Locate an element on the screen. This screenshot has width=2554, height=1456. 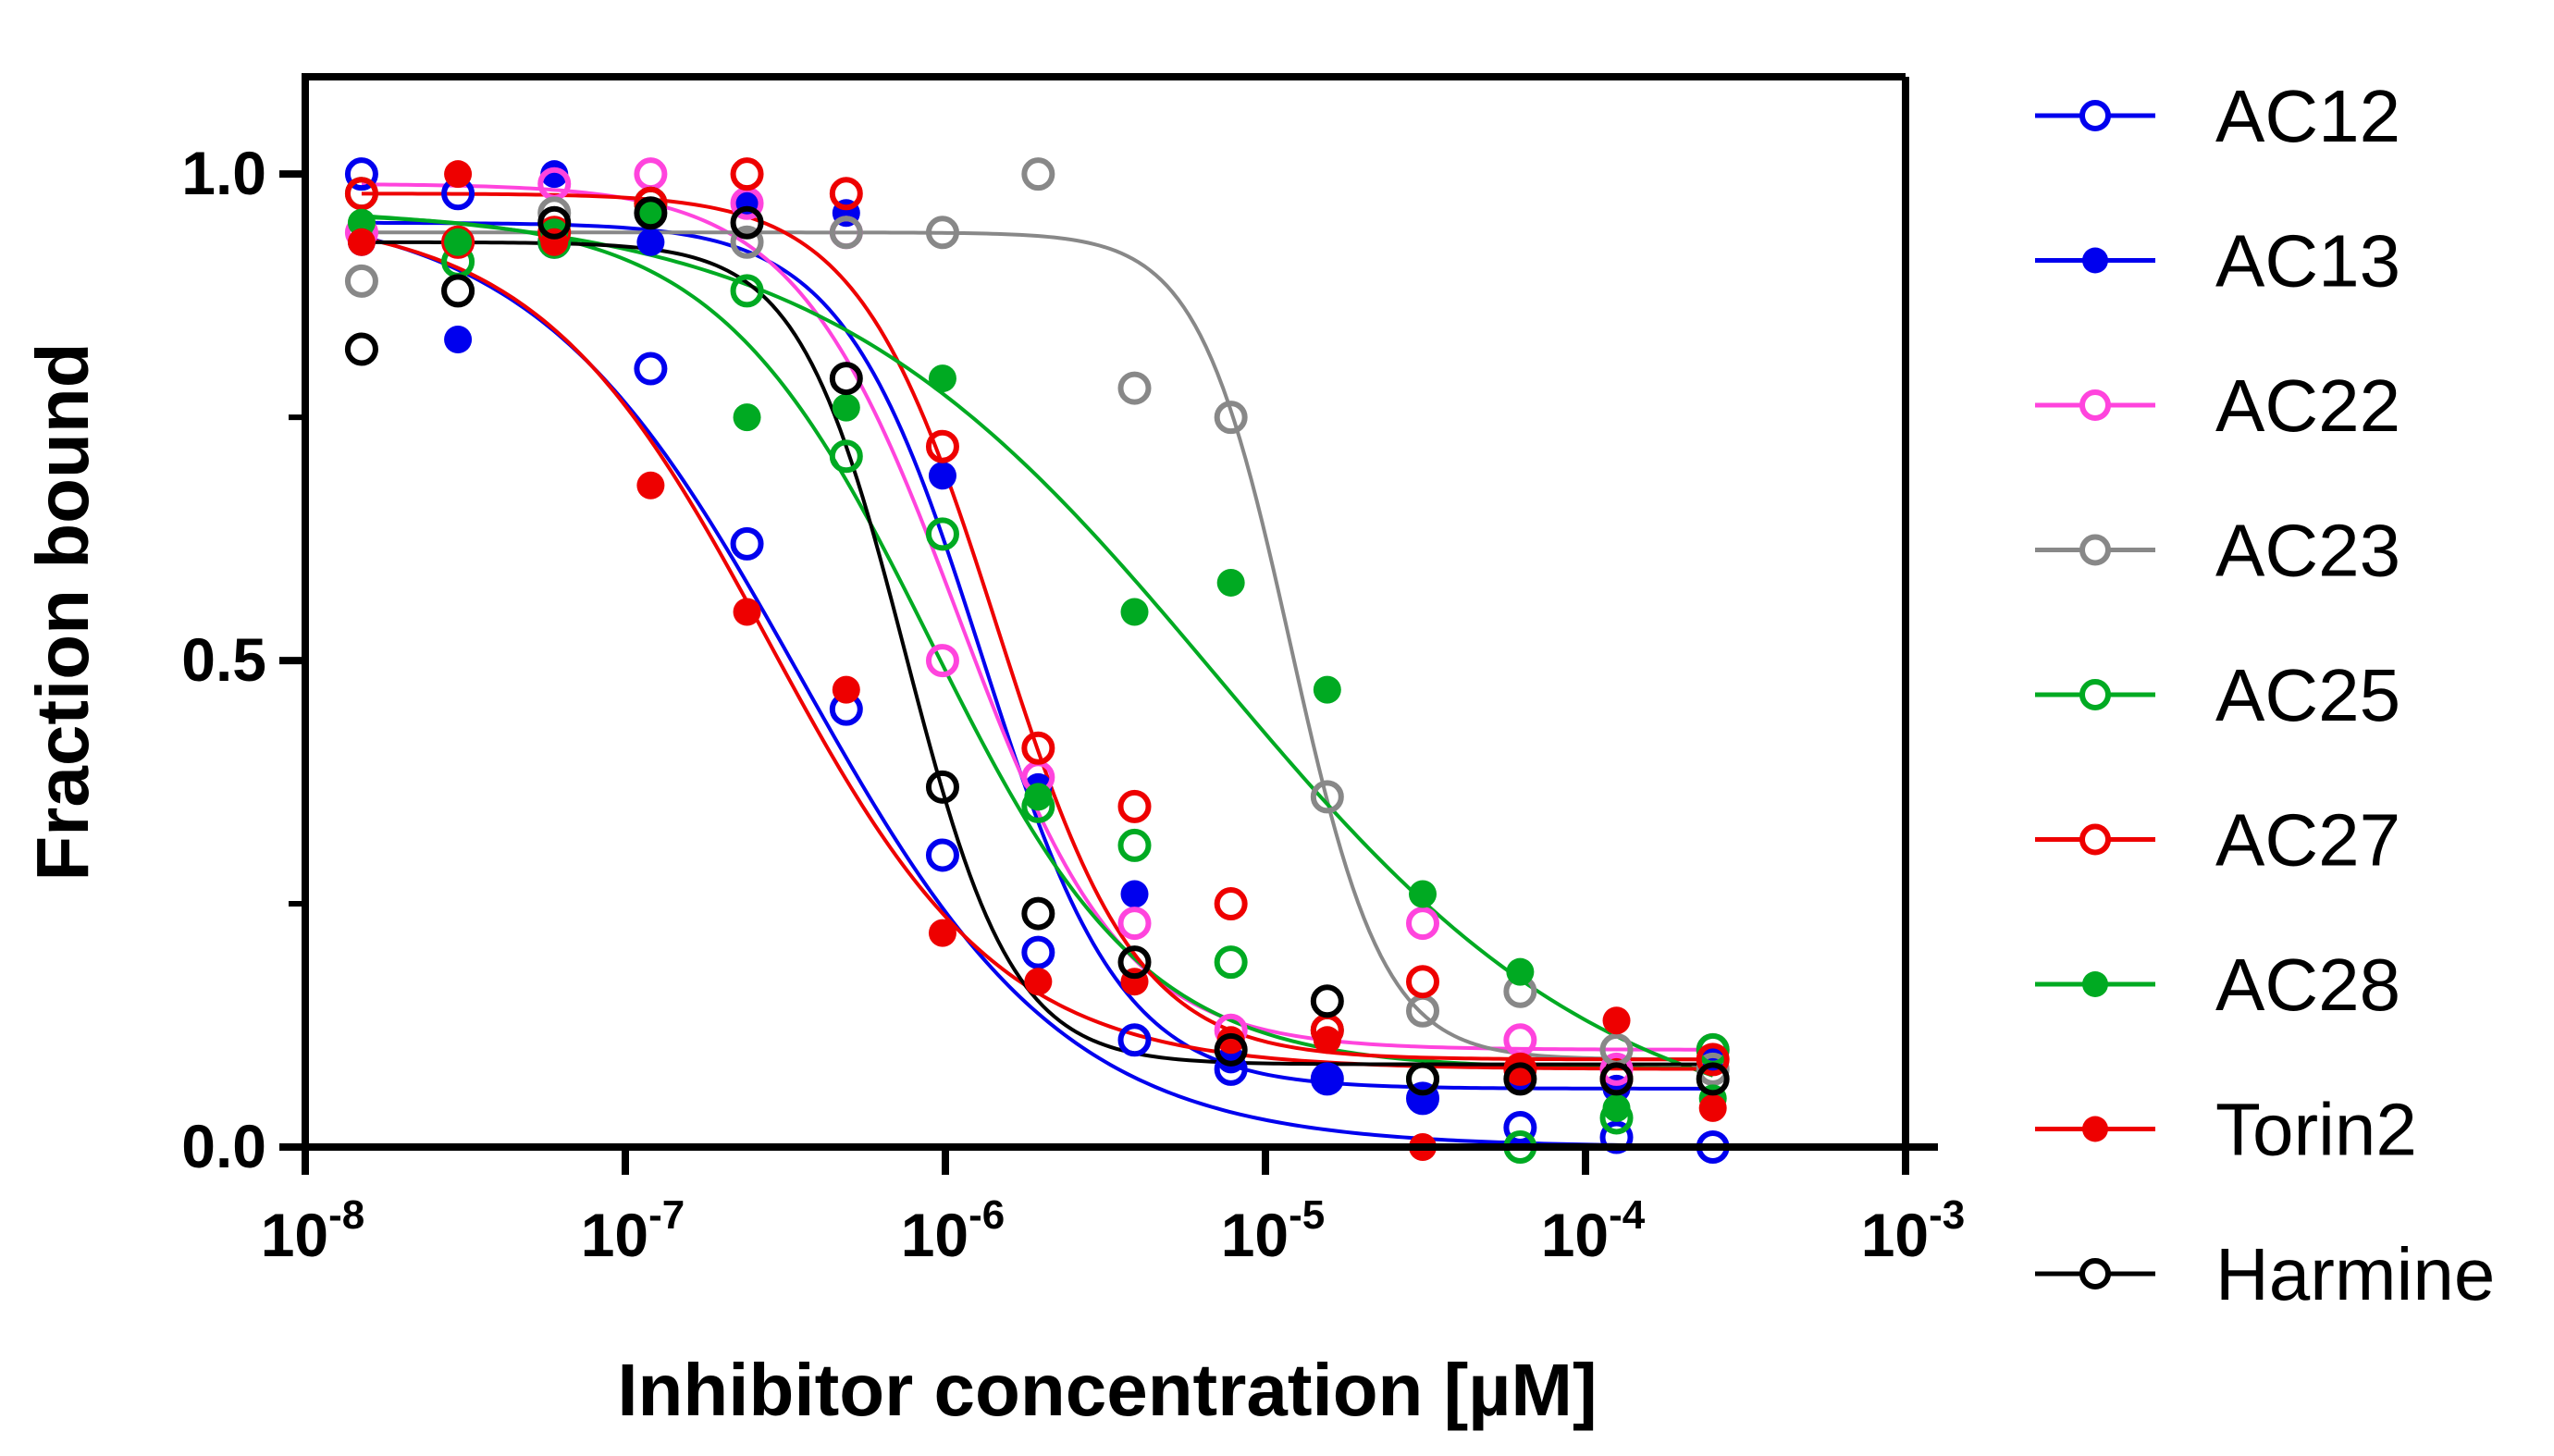
legend-label: AC22 is located at coordinates (2307, 405).